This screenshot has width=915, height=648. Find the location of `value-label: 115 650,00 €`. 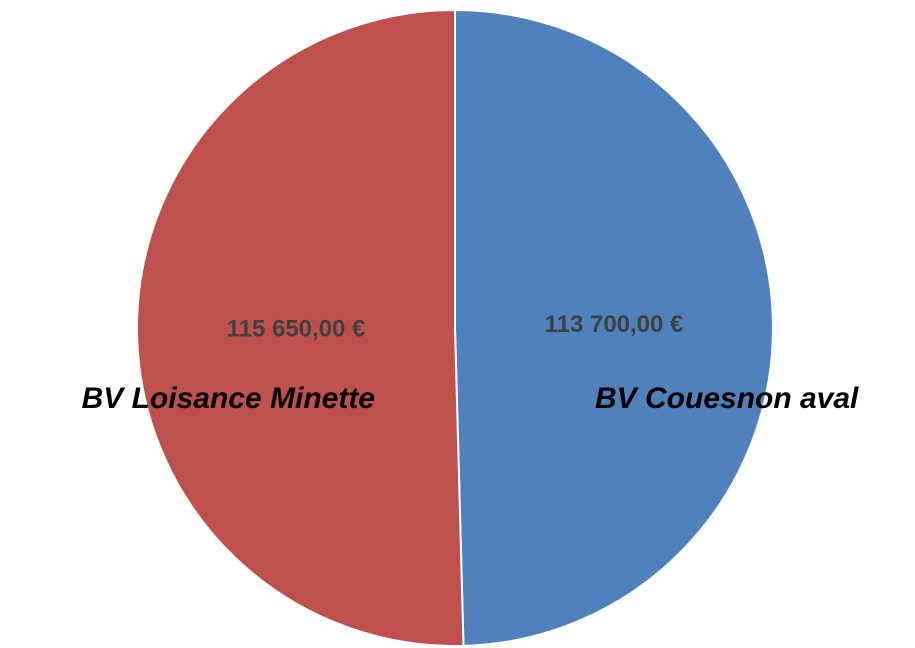

value-label: 115 650,00 € is located at coordinates (296, 328).